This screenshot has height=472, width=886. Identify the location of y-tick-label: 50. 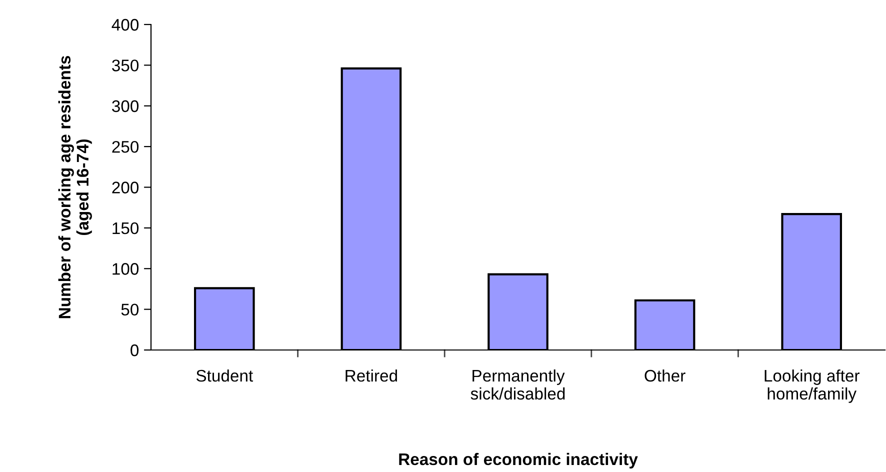
(130, 310).